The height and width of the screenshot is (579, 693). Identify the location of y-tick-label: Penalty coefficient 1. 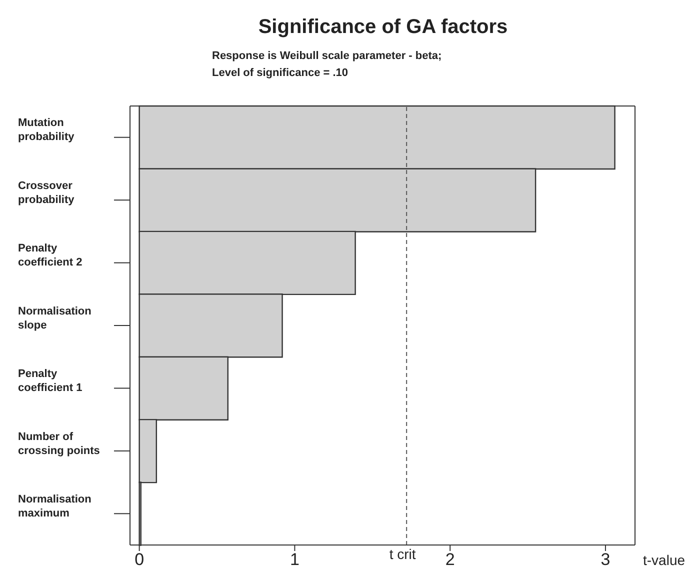
(50, 381).